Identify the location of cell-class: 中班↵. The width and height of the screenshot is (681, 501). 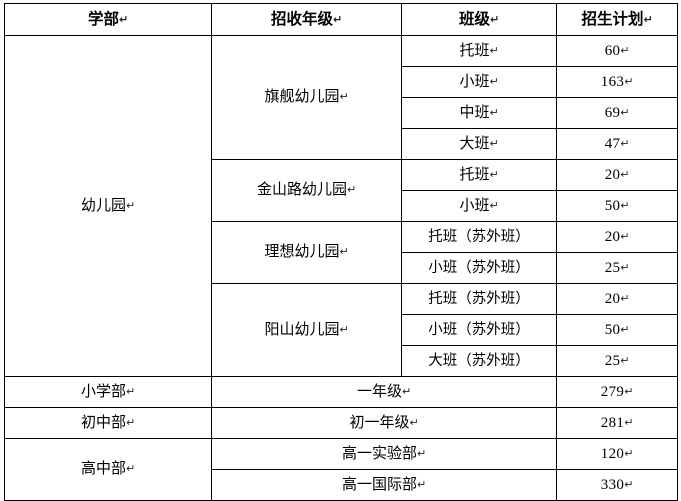
(479, 113).